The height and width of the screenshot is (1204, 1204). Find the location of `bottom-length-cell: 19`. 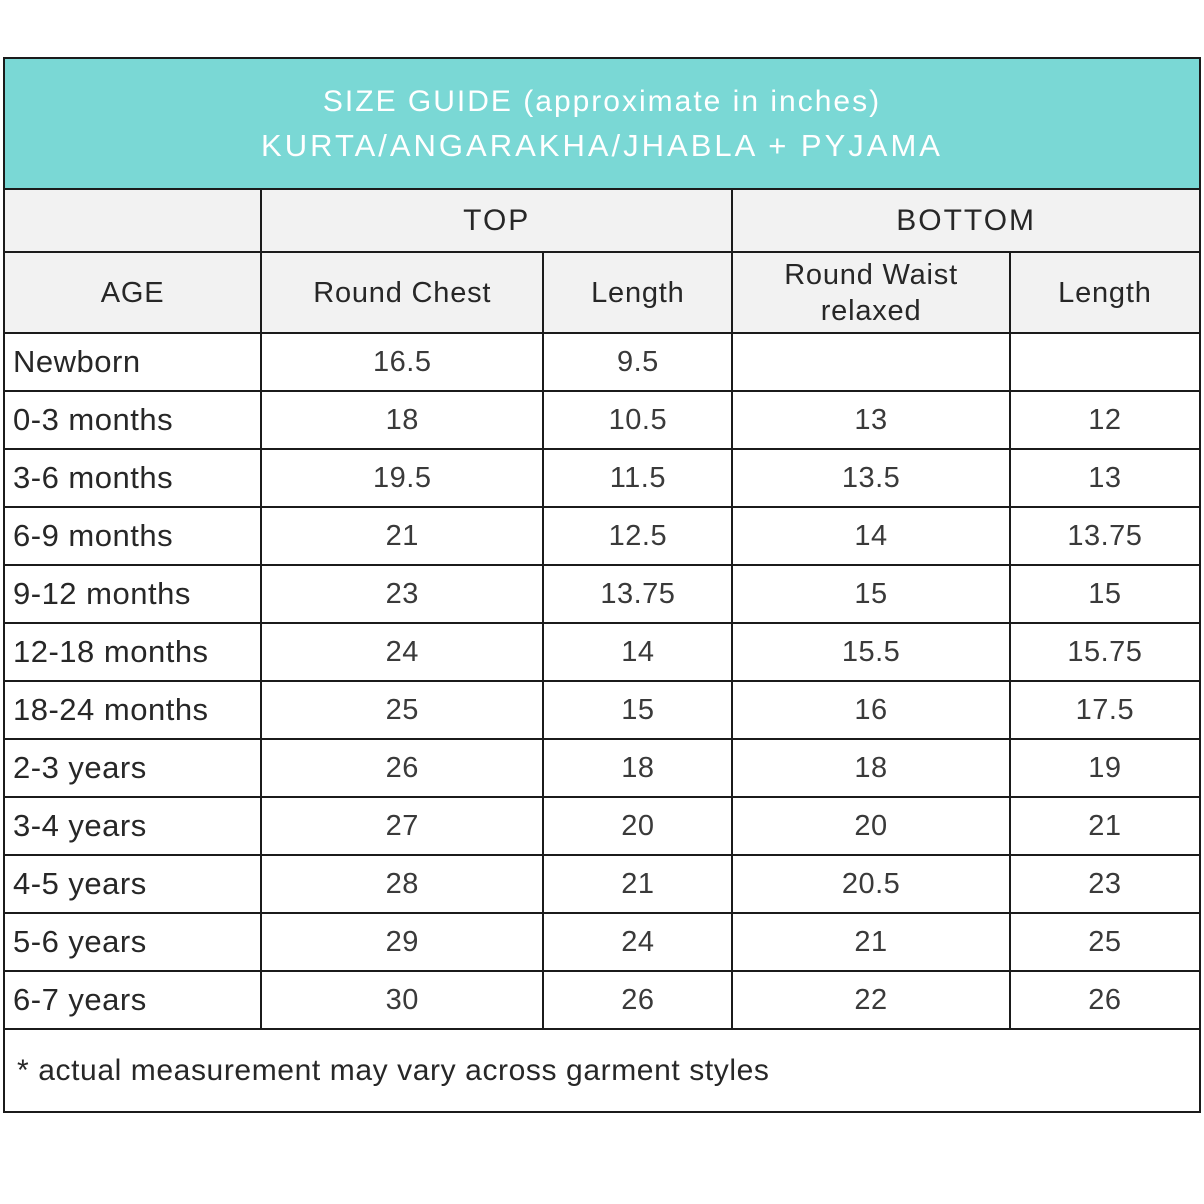

bottom-length-cell: 19 is located at coordinates (1105, 768).